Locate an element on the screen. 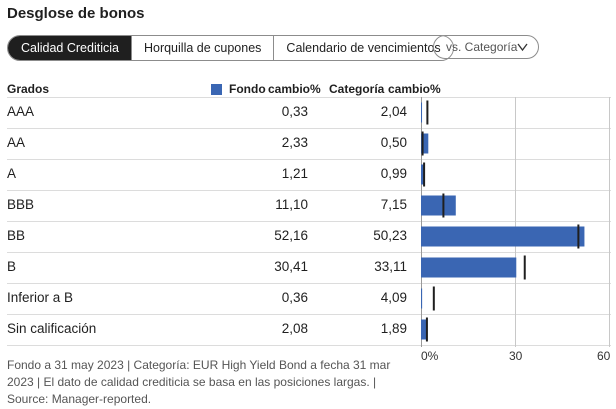 The image size is (616, 409). grade-label: BB is located at coordinates (16, 235).